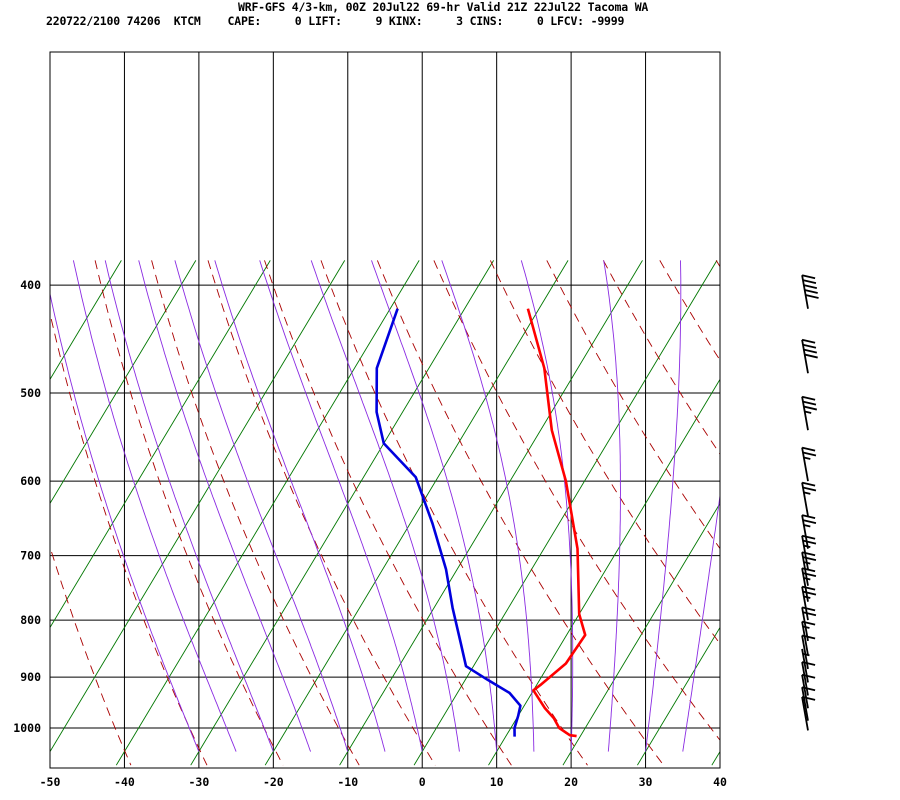 Image resolution: width=900 pixels, height=800 pixels. I want to click on x-tick-label: -50, so click(50, 782).